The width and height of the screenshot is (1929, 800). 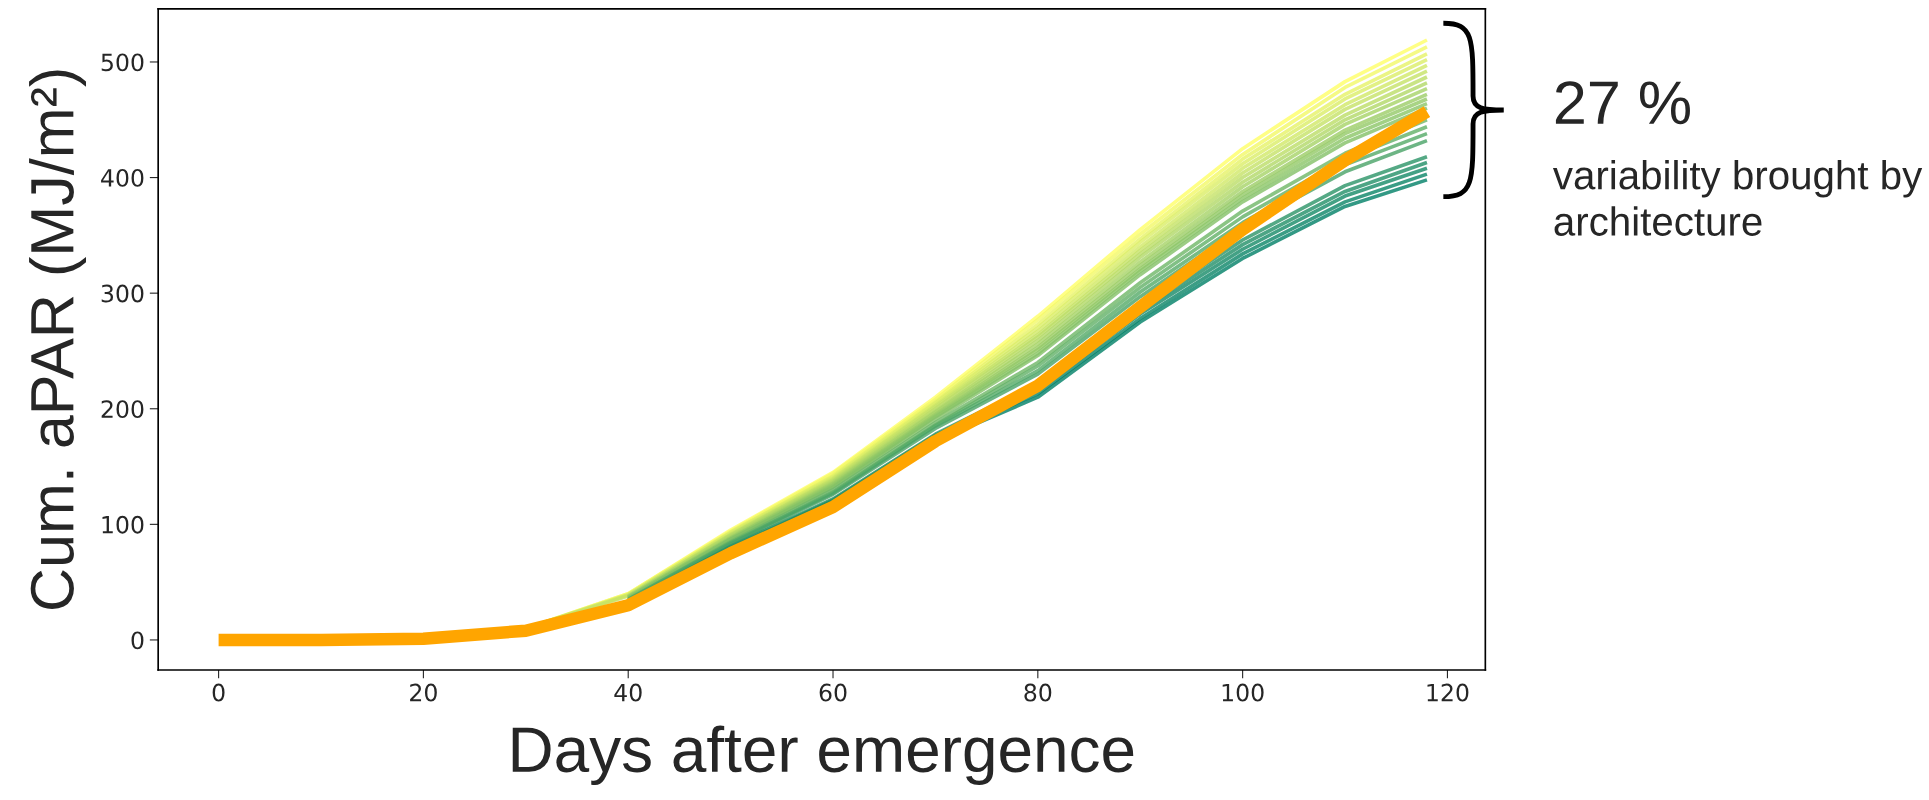 What do you see at coordinates (423, 692) in the screenshot?
I see `x-tick-label: 20` at bounding box center [423, 692].